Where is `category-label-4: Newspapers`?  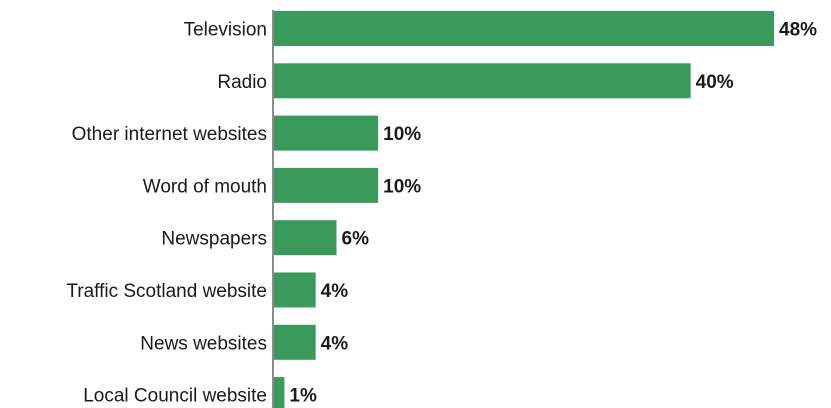
category-label-4: Newspapers is located at coordinates (214, 239).